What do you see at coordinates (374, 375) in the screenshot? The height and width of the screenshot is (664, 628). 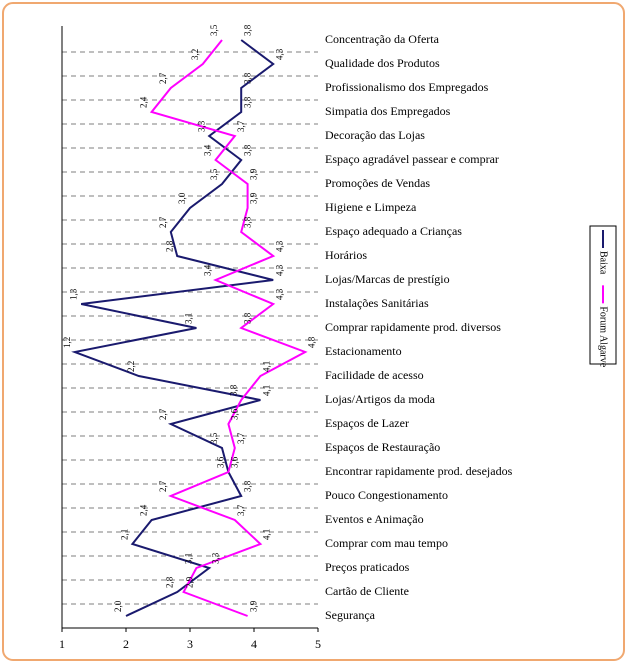 I see `category-label: Facilidade de acesso` at bounding box center [374, 375].